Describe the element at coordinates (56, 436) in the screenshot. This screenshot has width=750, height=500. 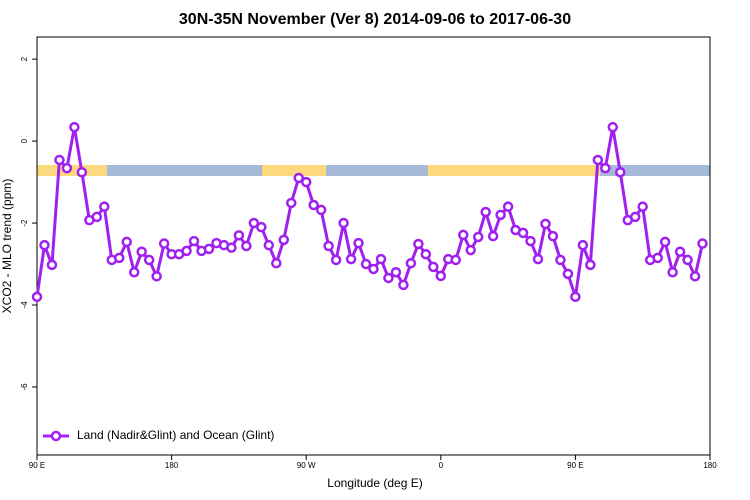
I see `legend-marker` at that location.